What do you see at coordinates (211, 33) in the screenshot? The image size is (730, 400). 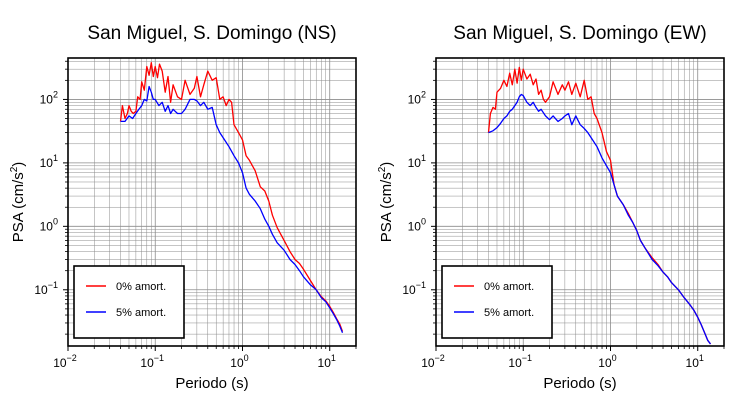 I see `chart-title: San Miguel, S. Domingo (NS)` at bounding box center [211, 33].